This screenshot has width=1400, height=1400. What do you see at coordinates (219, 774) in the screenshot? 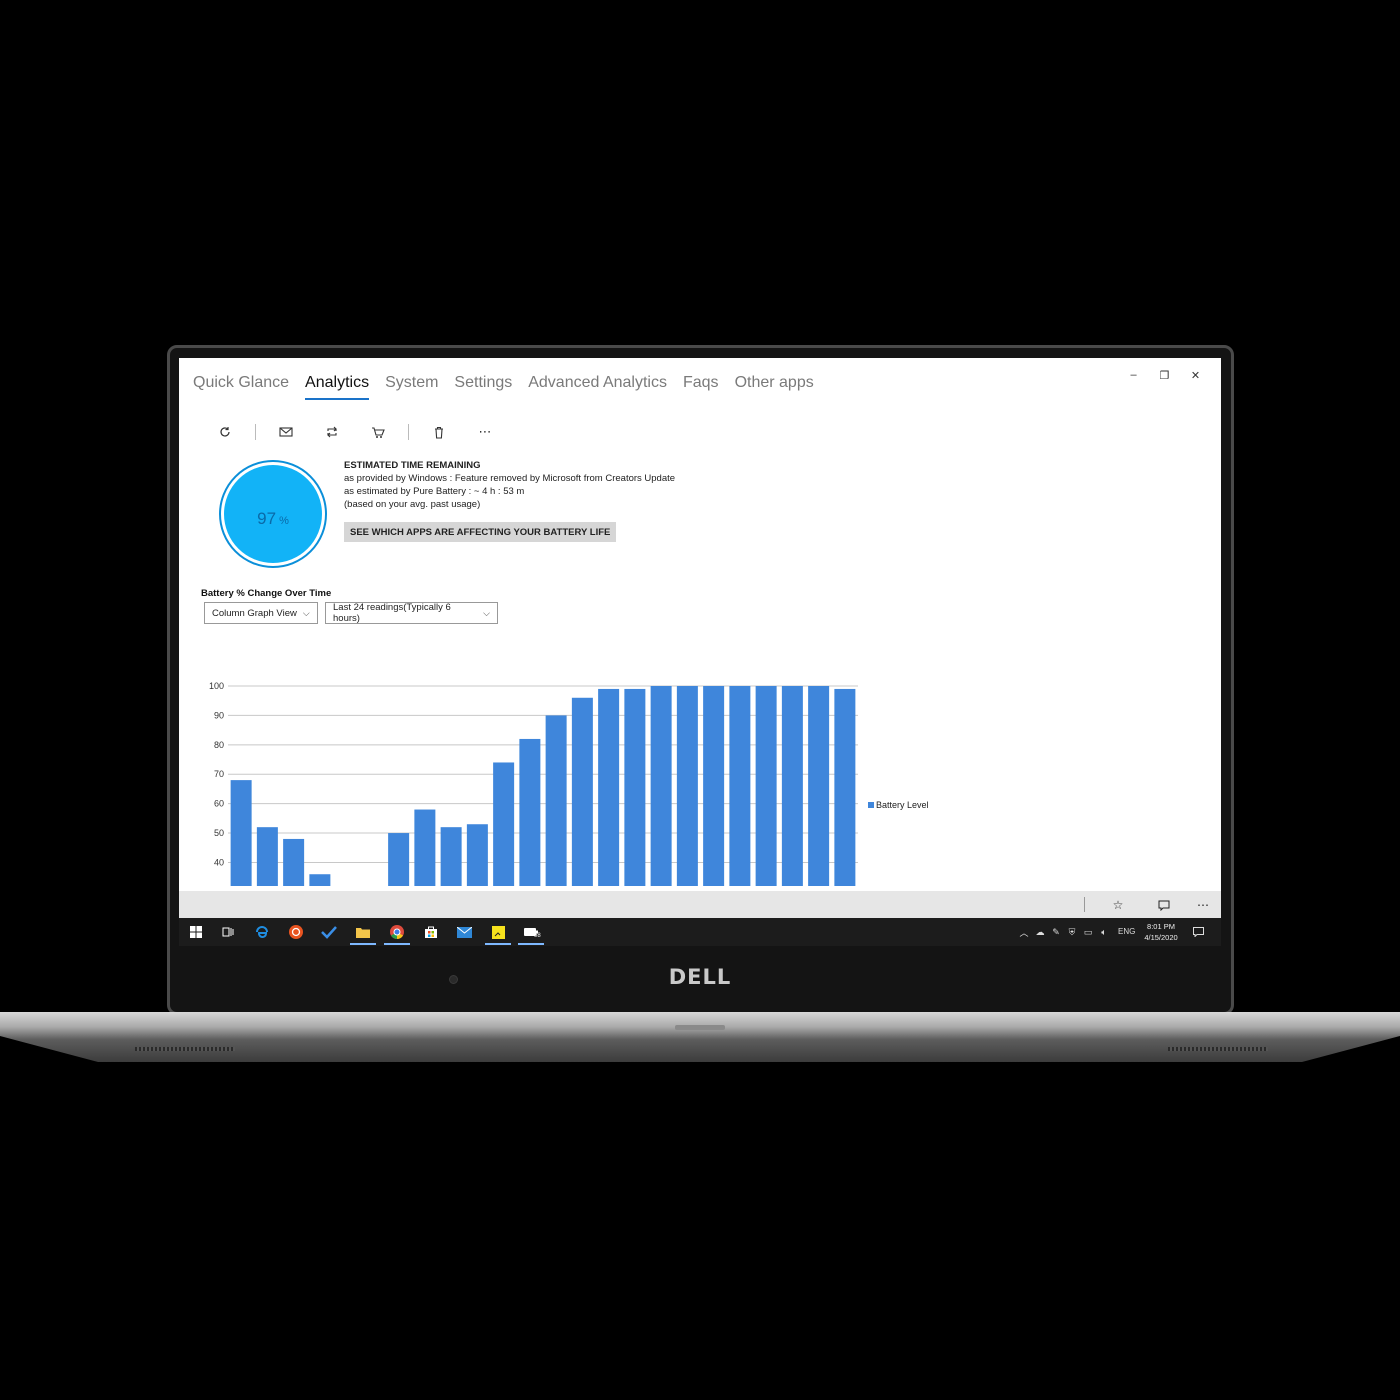
I see `y-tick-label: 70` at bounding box center [219, 774].